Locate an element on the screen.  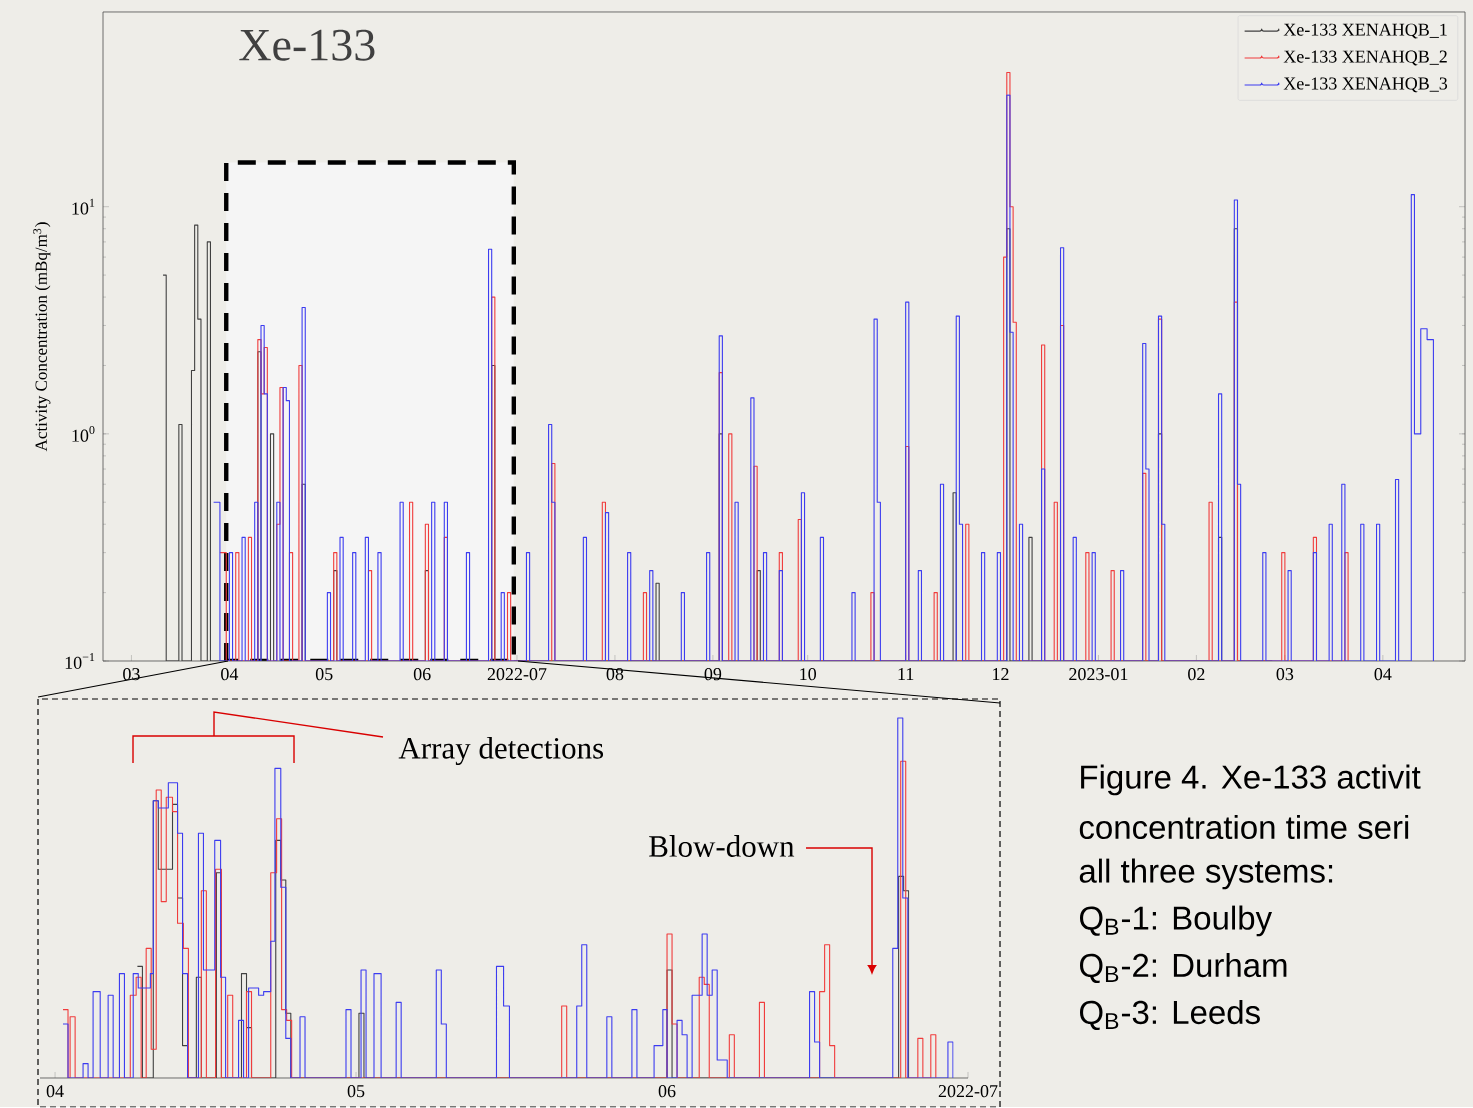
x-tick-label: 10 is located at coordinates (808, 674).